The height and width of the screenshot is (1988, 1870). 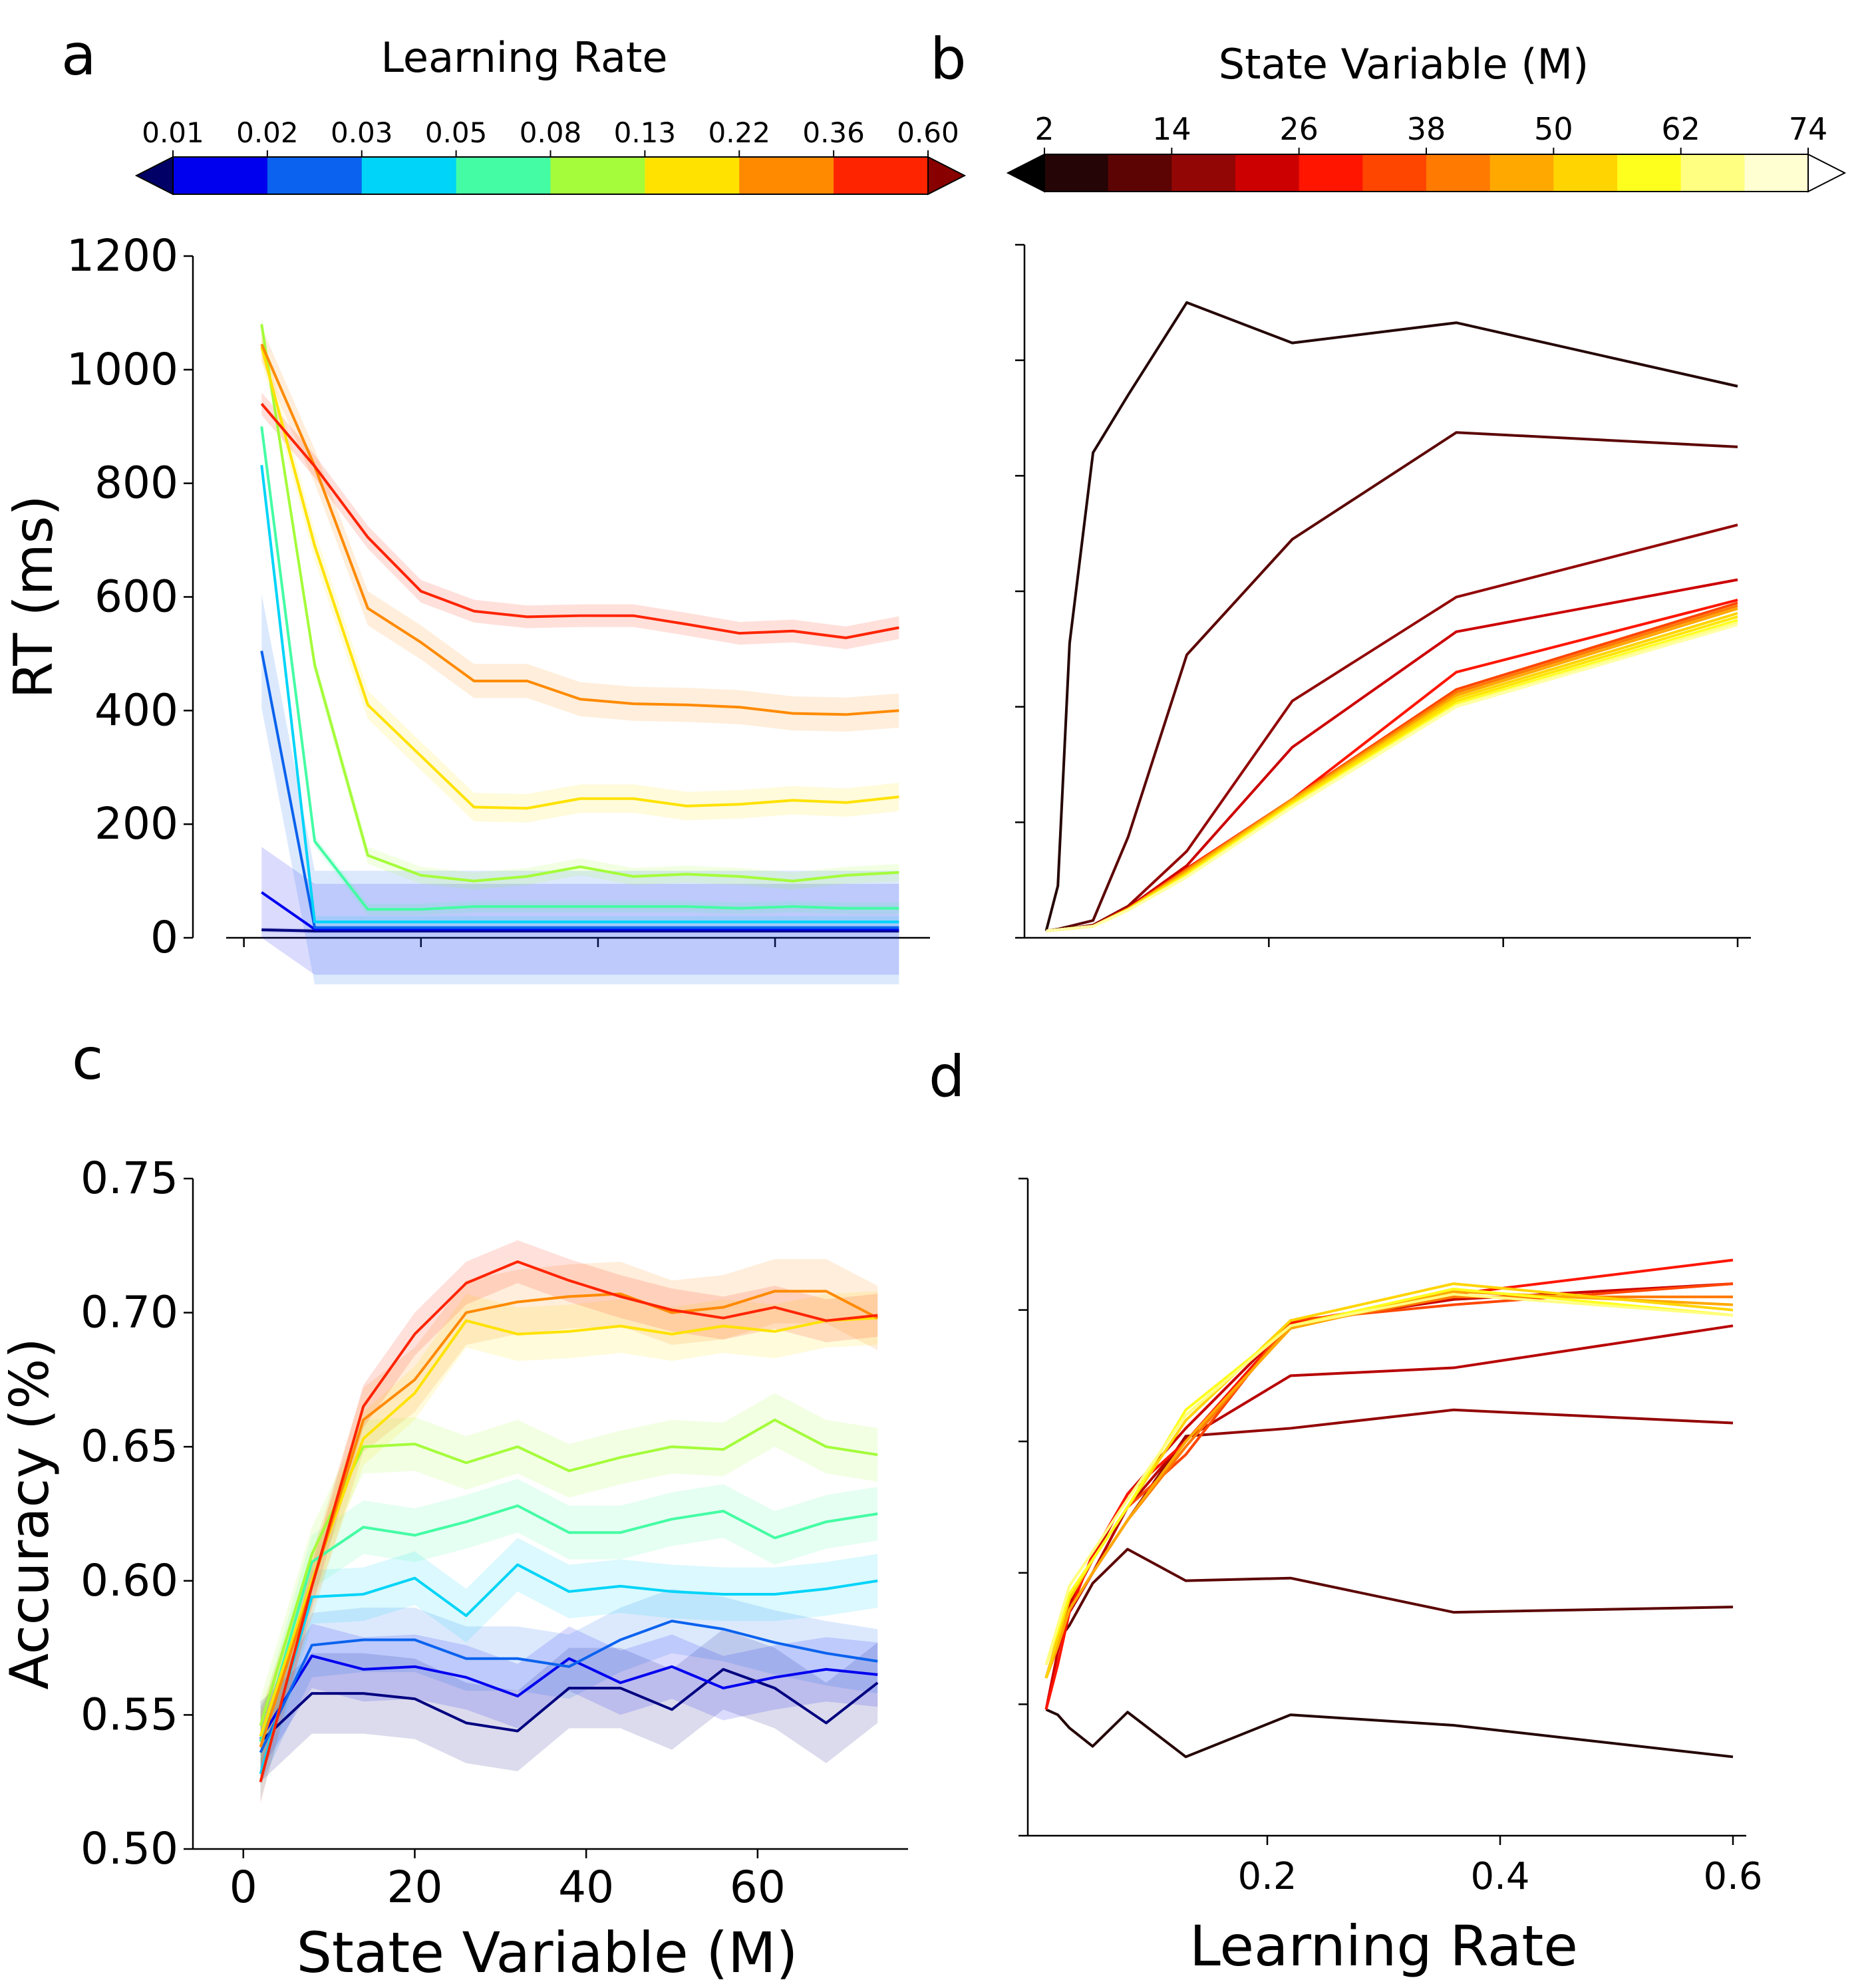 What do you see at coordinates (1732, 1876) in the screenshot?
I see `x-tick-label: 0.6` at bounding box center [1732, 1876].